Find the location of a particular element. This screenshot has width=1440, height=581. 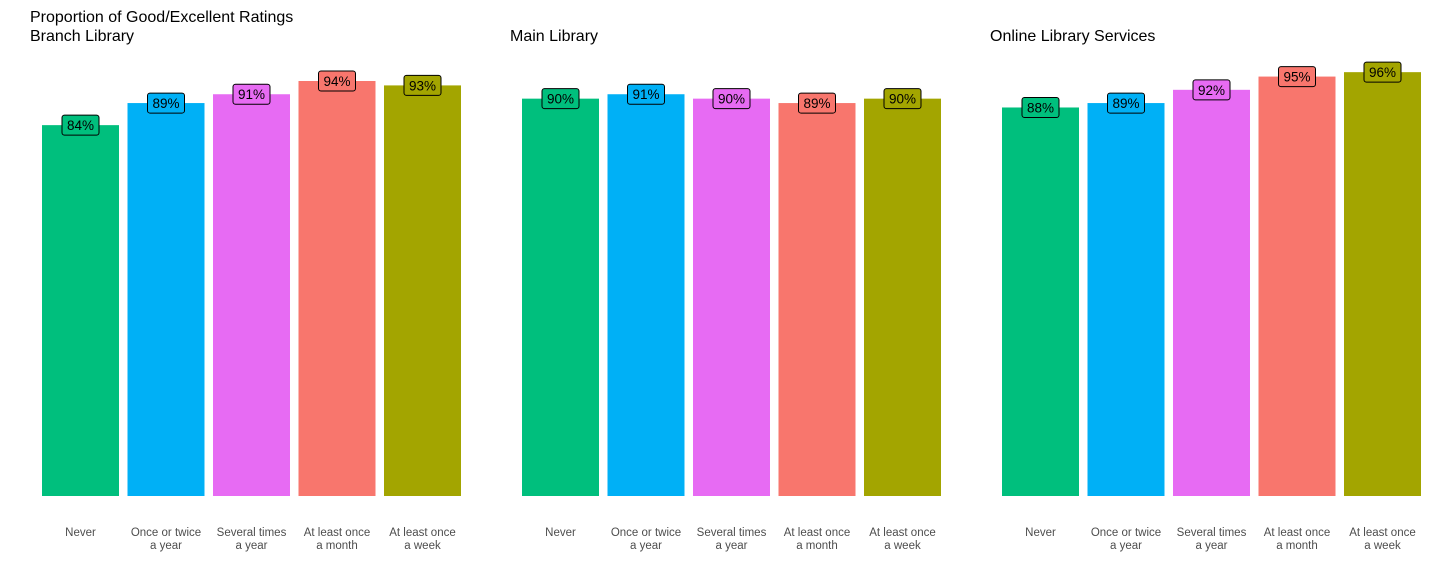

data-label: 95% is located at coordinates (1296, 77).